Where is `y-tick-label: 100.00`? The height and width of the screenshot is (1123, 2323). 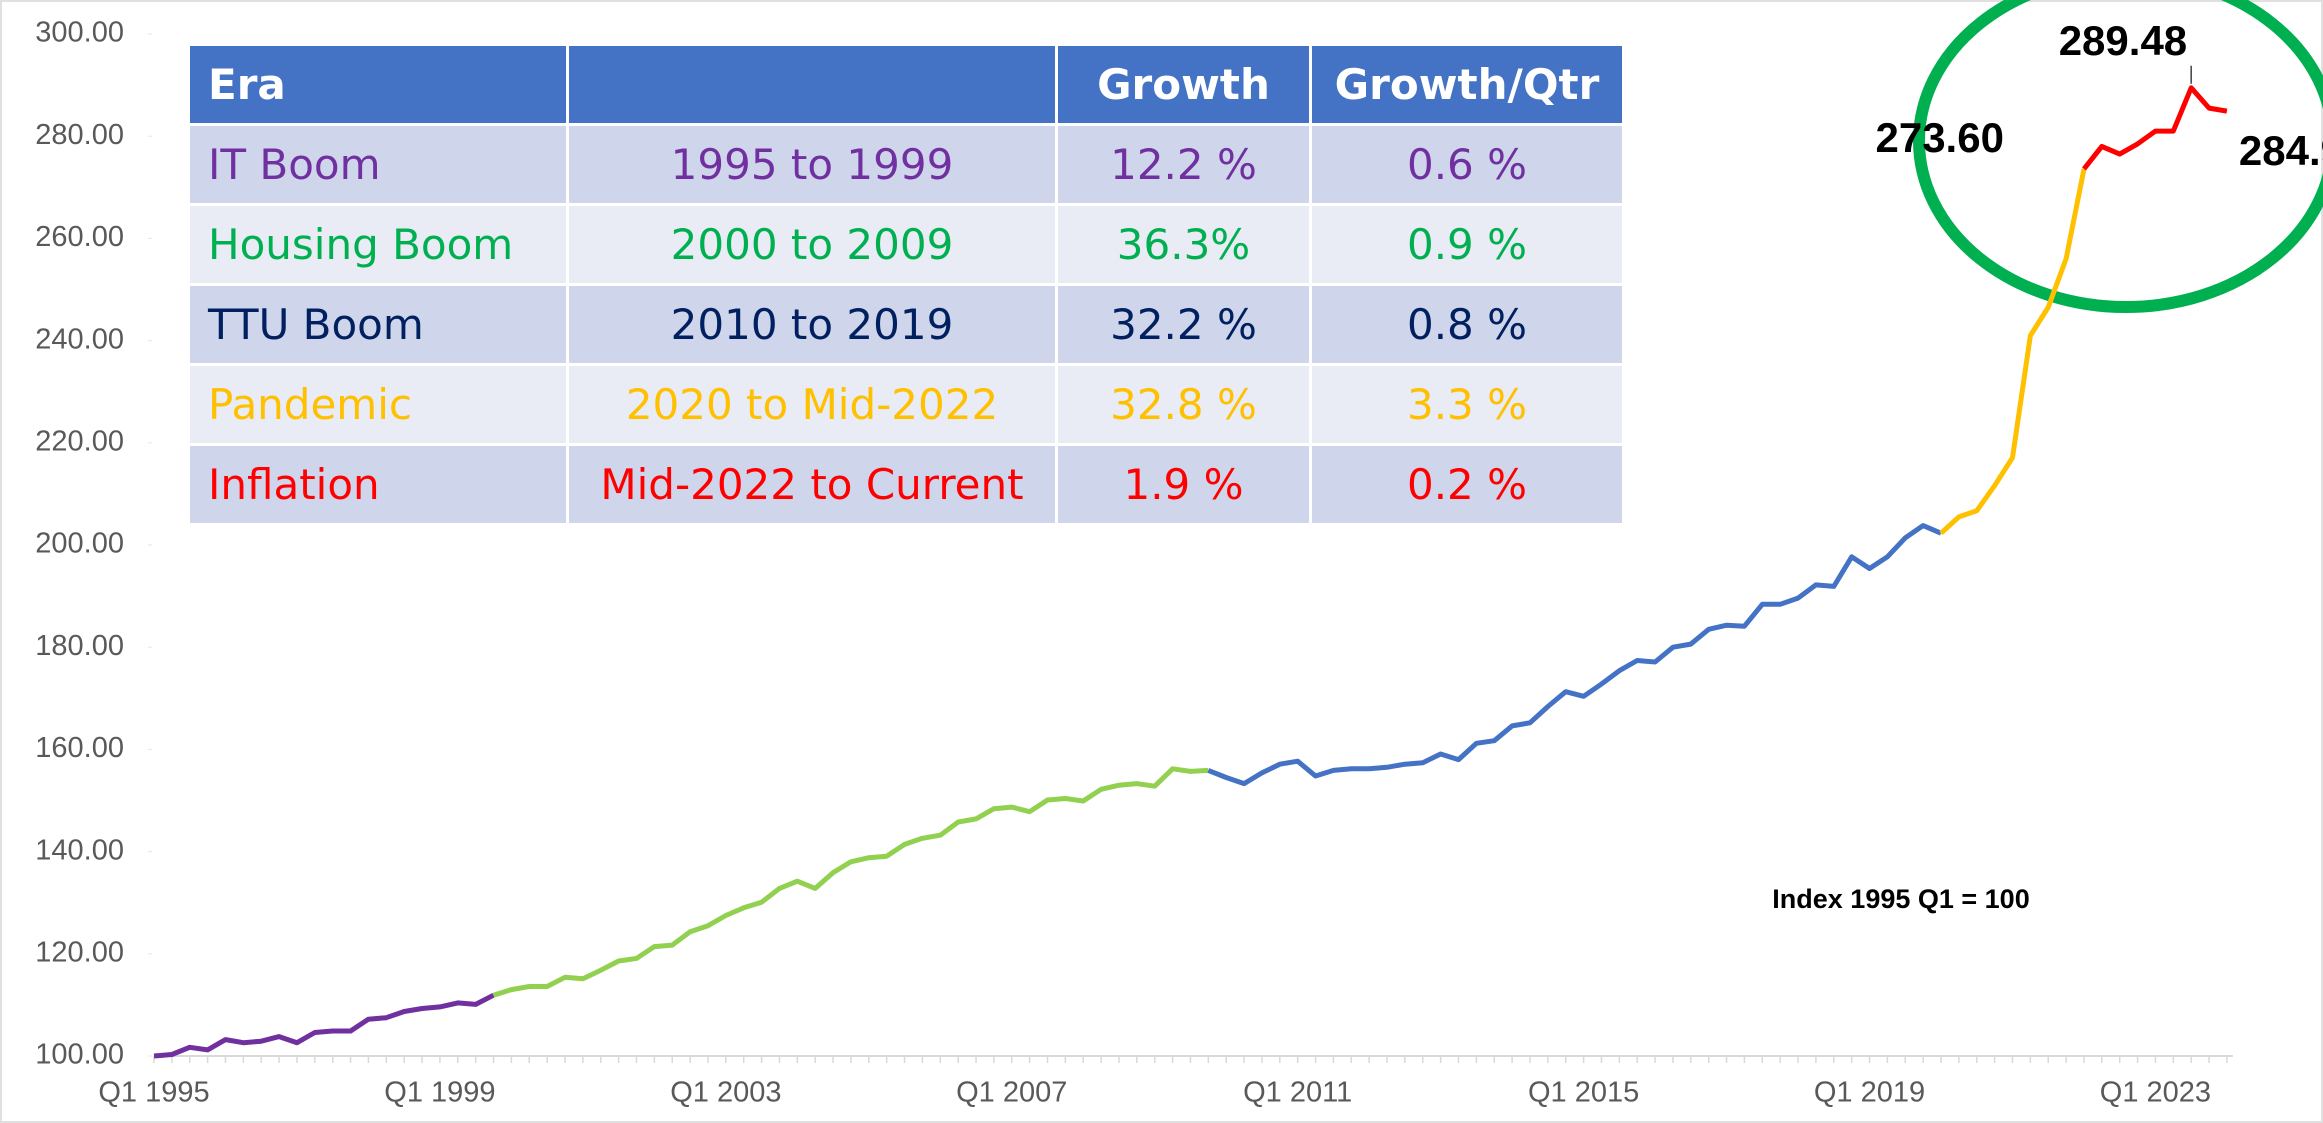 y-tick-label: 100.00 is located at coordinates (79, 1055).